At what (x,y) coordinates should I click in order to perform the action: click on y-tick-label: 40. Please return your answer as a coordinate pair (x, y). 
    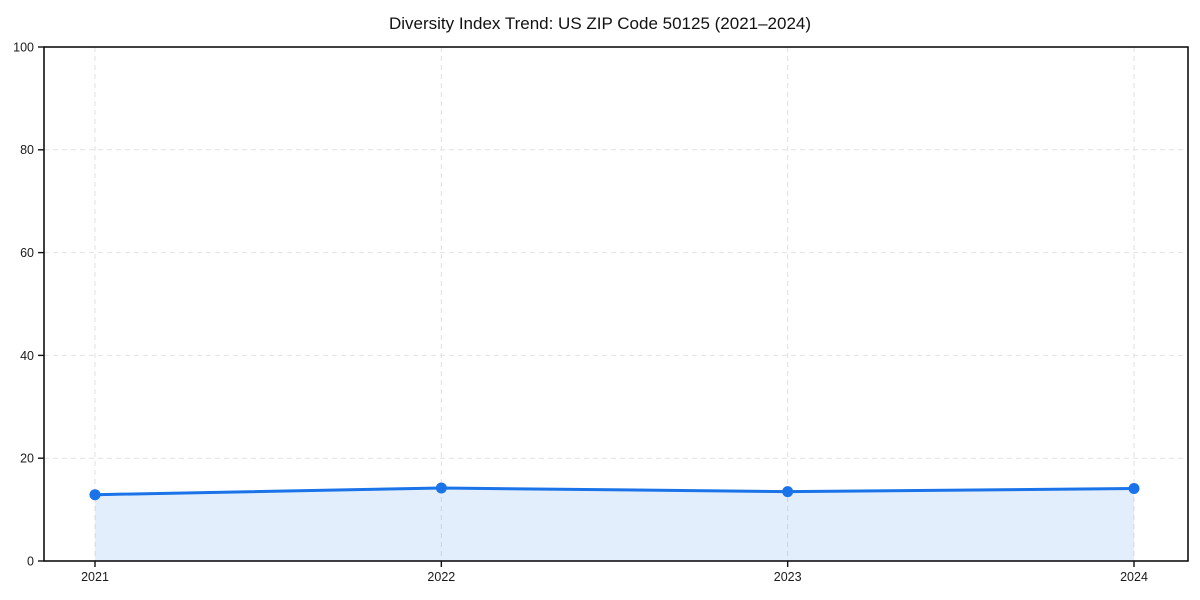
    Looking at the image, I should click on (27, 356).